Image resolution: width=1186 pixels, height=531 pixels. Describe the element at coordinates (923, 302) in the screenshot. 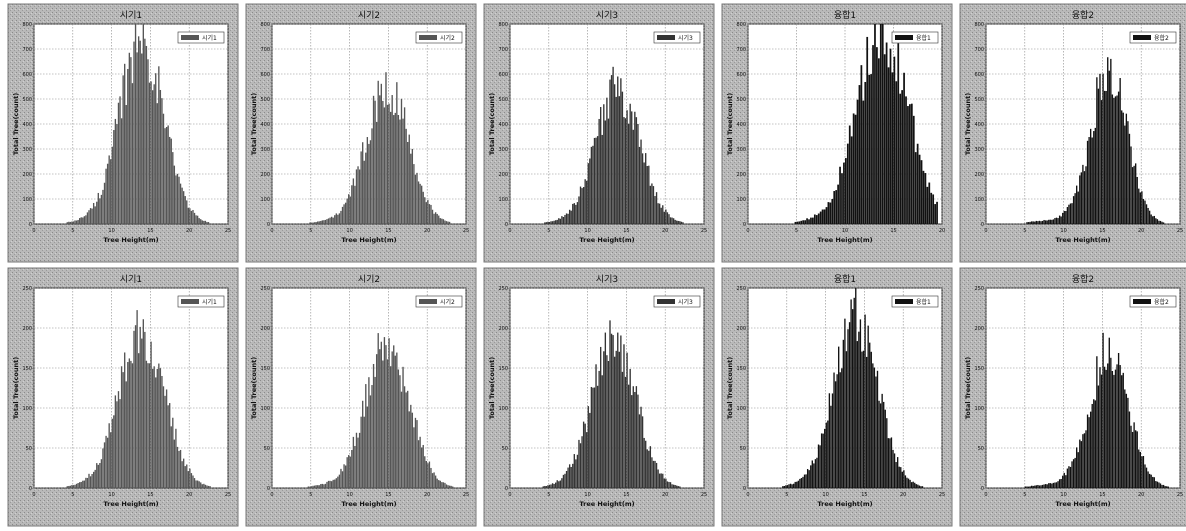

I see `legend-label: 융합1` at that location.